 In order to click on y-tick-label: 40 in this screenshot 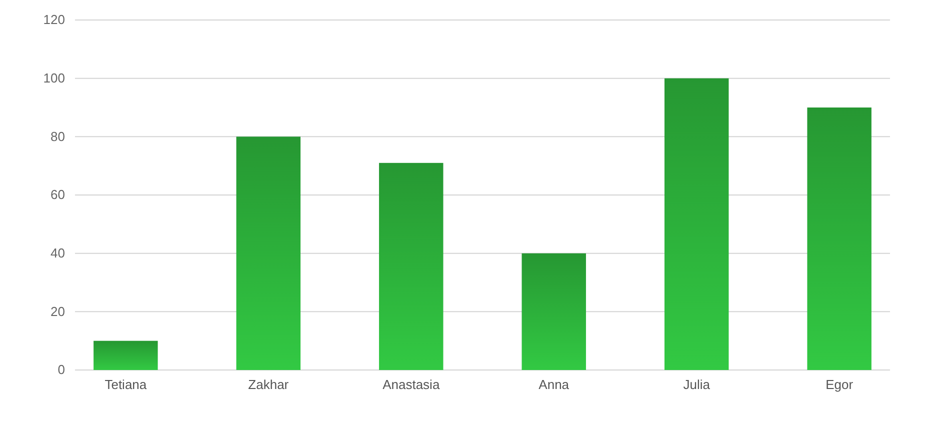, I will do `click(57, 252)`.